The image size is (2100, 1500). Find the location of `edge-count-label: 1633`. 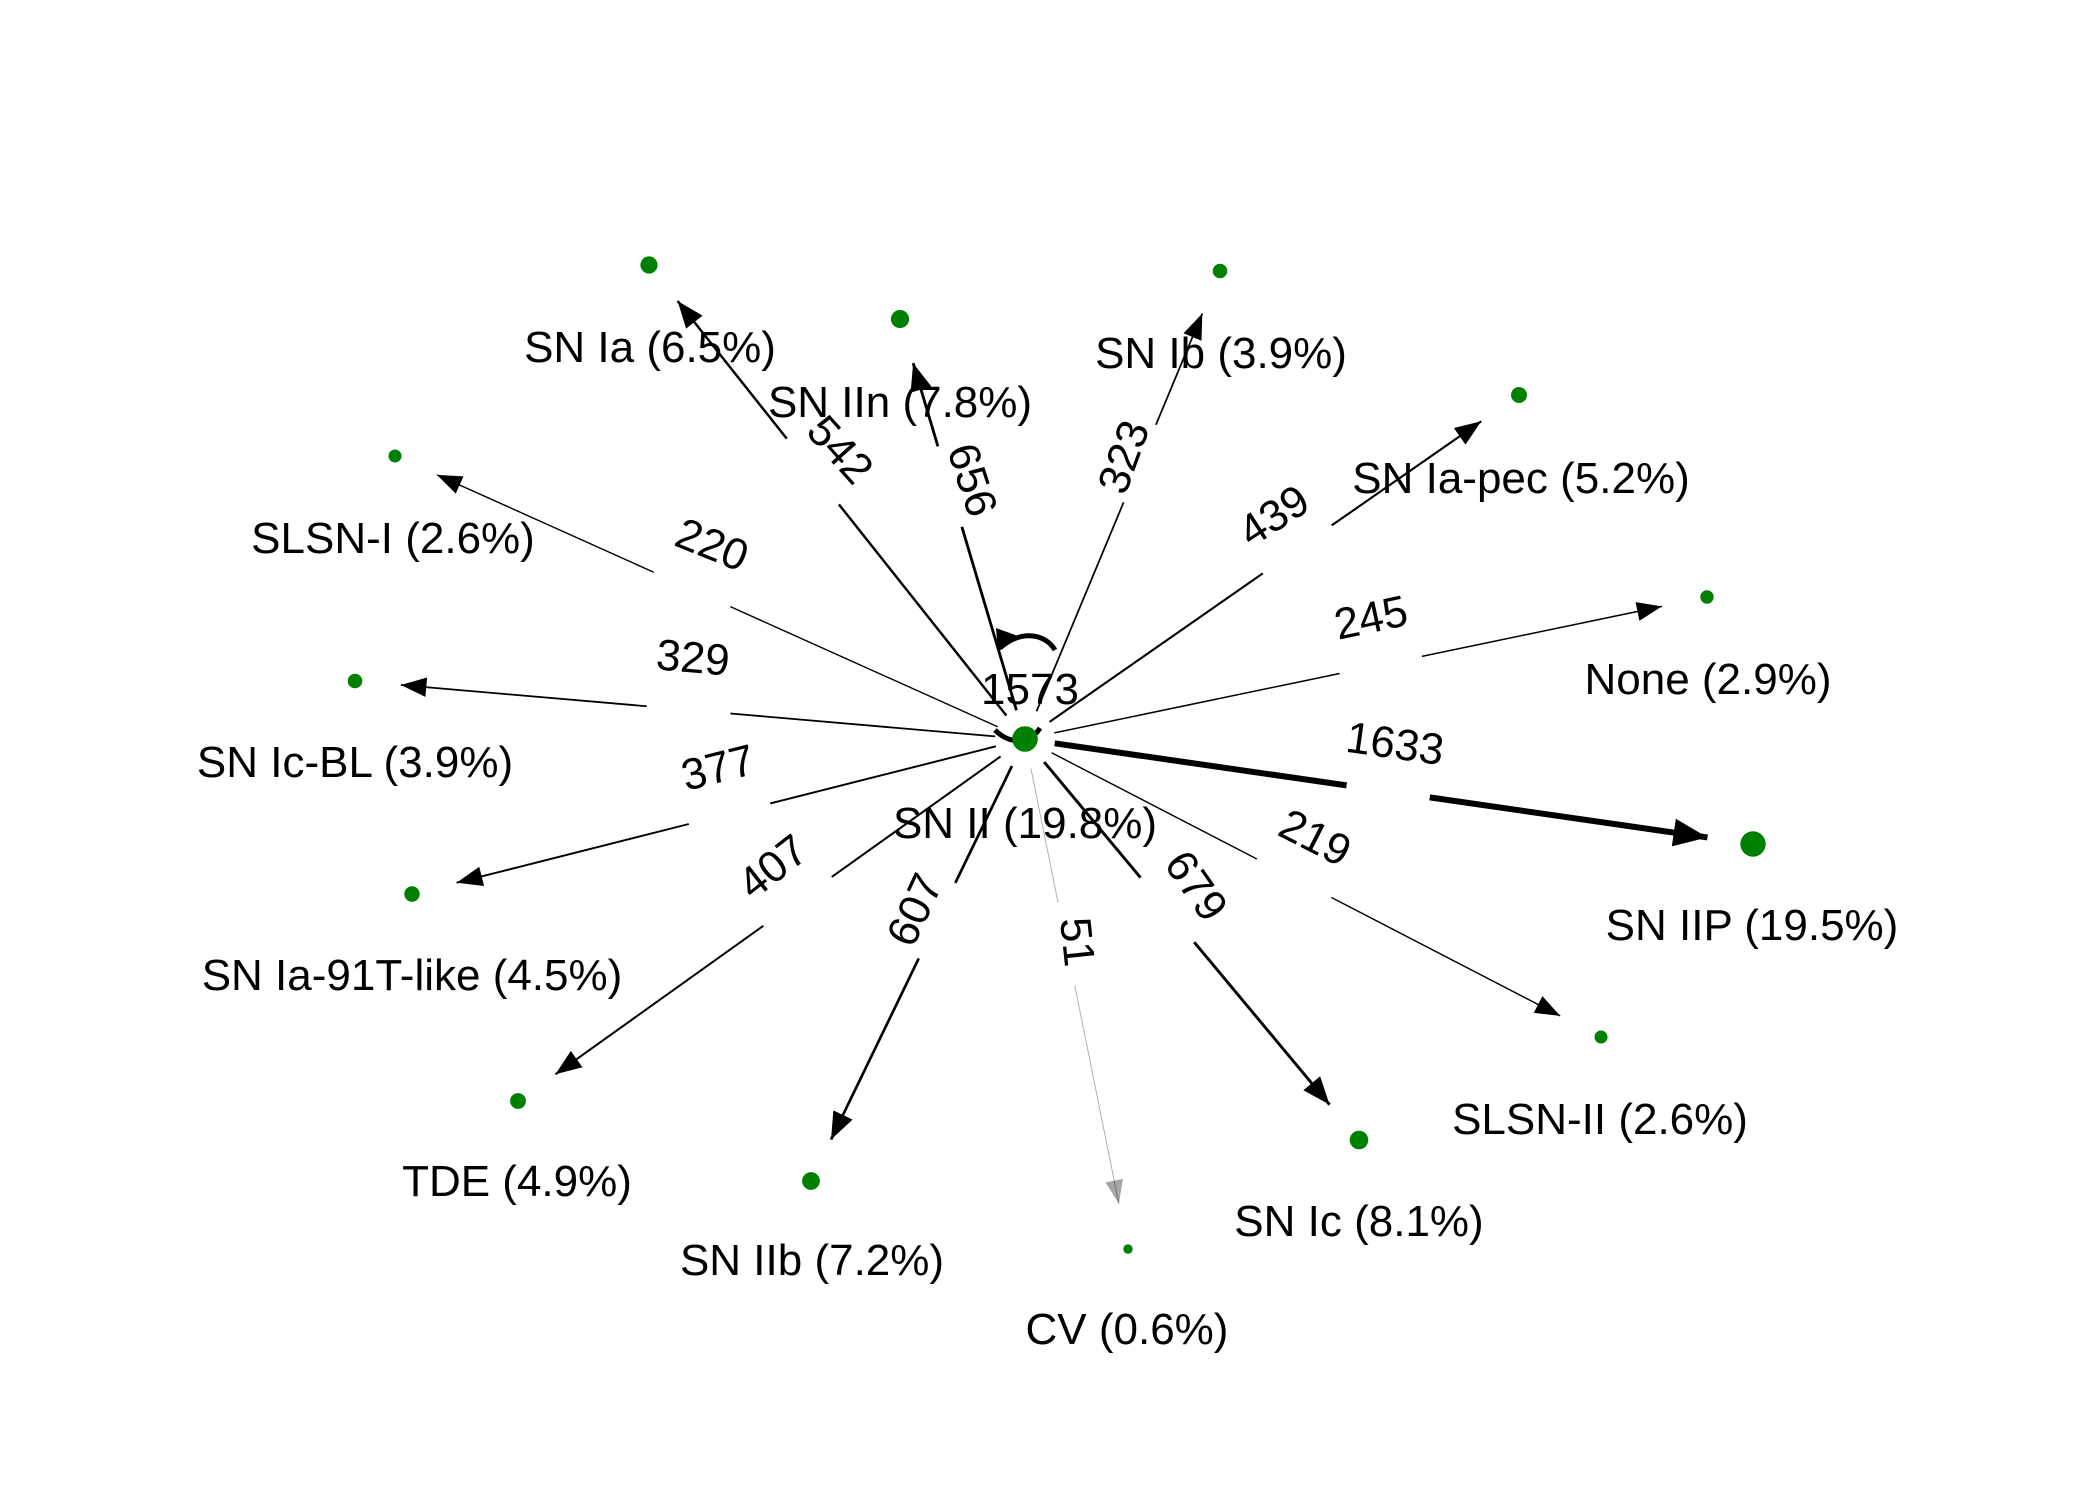

edge-count-label: 1633 is located at coordinates (1395, 744).